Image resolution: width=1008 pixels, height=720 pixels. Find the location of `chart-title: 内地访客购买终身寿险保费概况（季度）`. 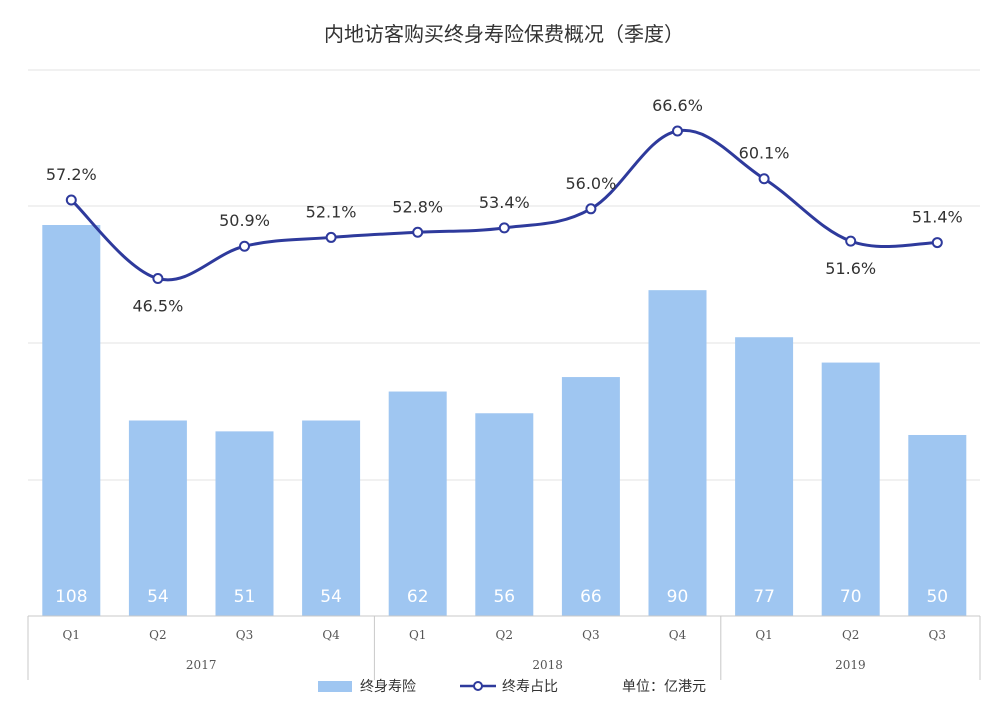

chart-title: 内地访客购买终身寿险保费概况（季度） is located at coordinates (504, 34).